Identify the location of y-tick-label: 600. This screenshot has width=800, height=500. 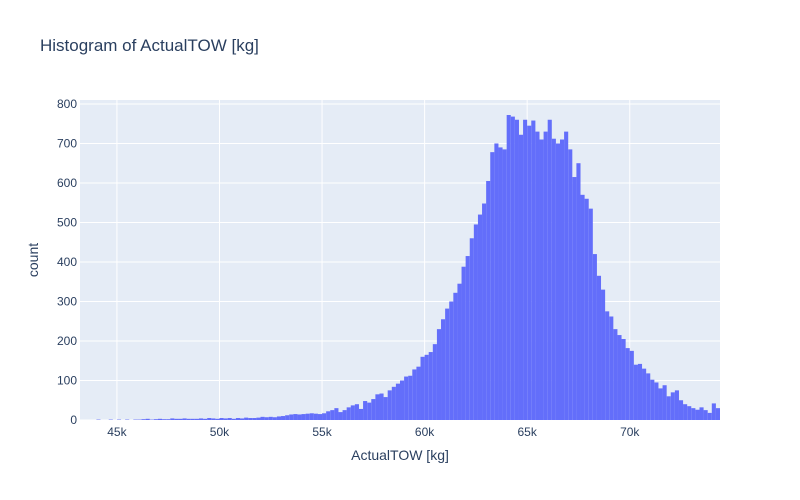
(67, 183).